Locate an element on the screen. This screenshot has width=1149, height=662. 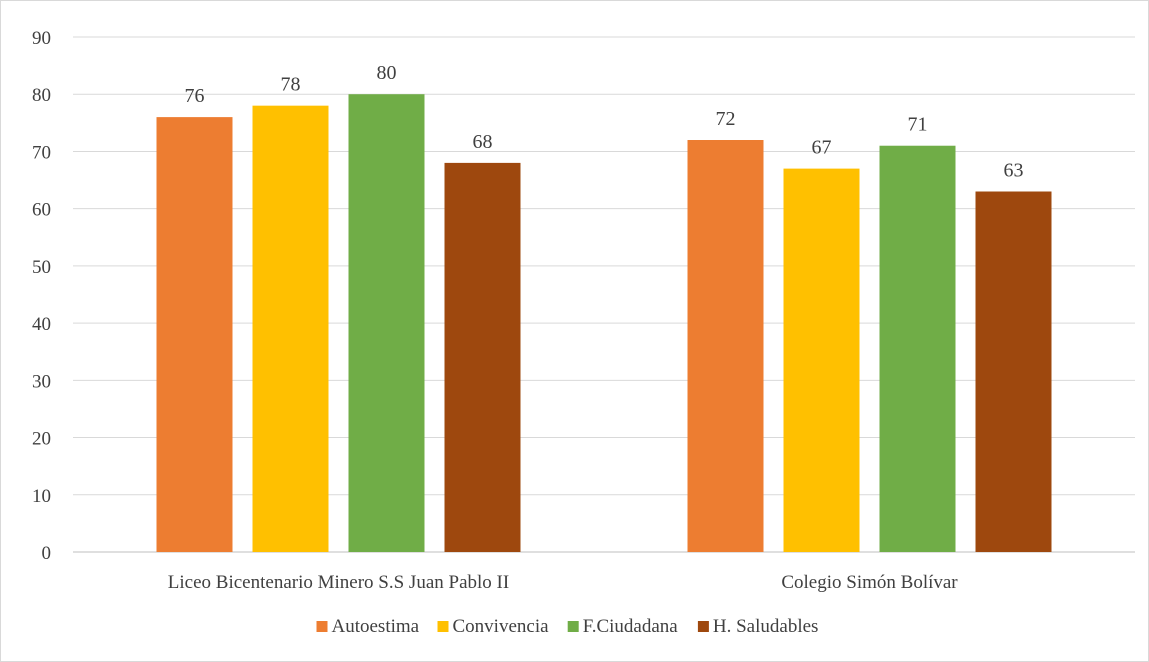
y-tick-label: 0 is located at coordinates (47, 553).